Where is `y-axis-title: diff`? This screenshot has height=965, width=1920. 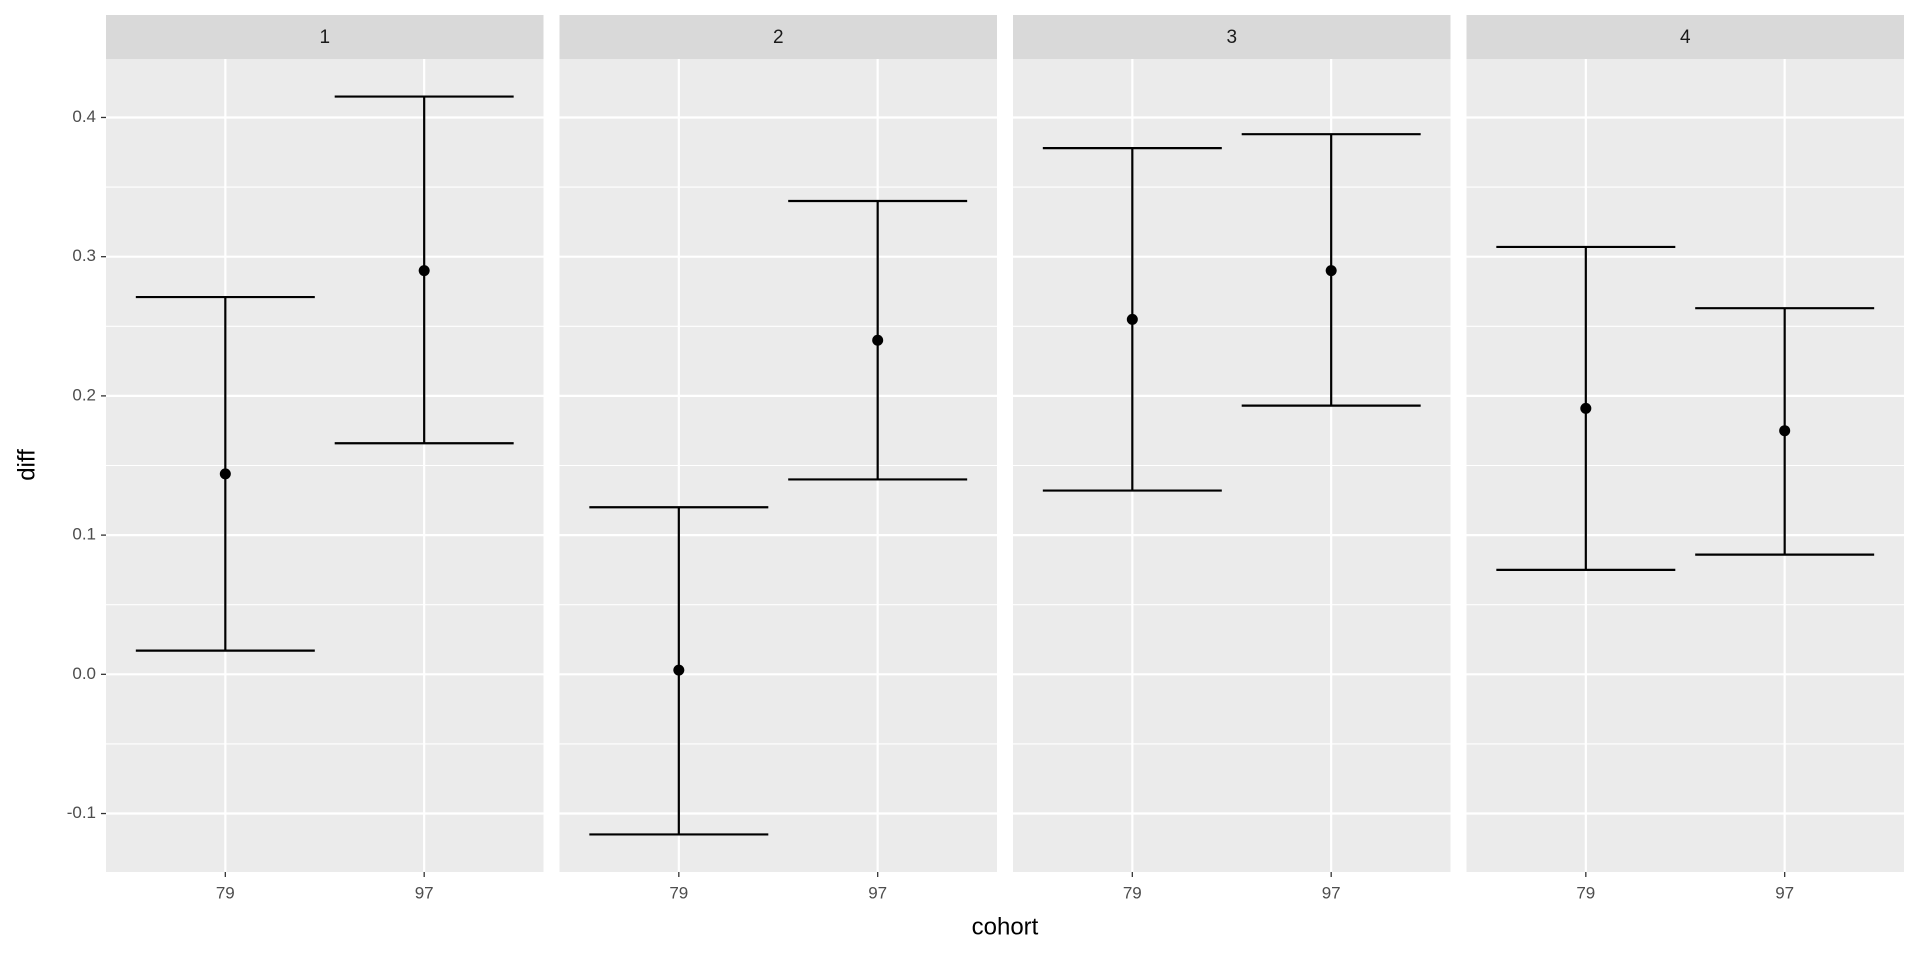
y-axis-title: diff is located at coordinates (26, 465).